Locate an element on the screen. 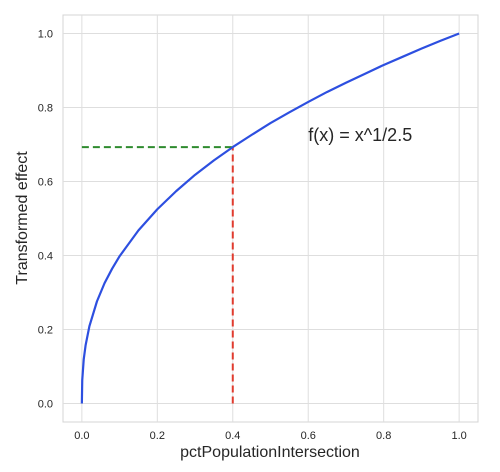 This screenshot has width=500, height=472. x-tick-label-4: 0.8 is located at coordinates (383, 436).